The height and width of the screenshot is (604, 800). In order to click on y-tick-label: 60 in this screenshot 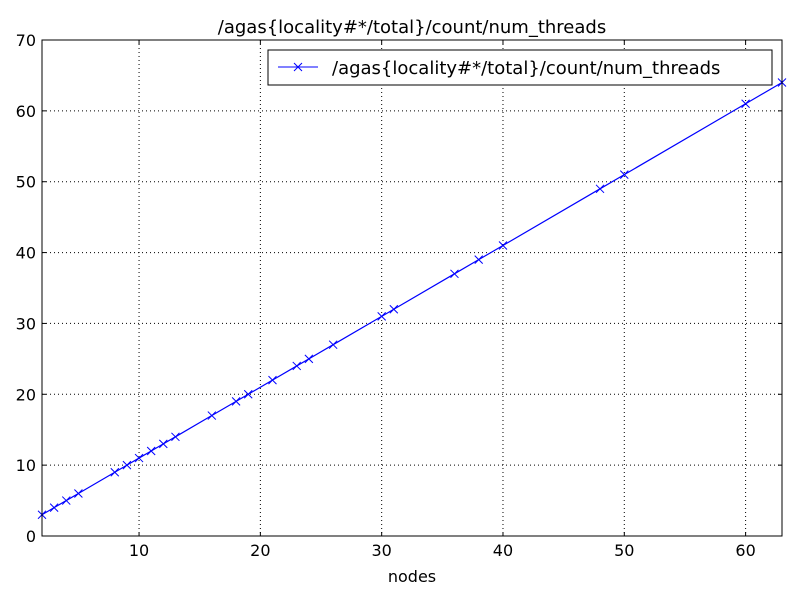, I will do `click(26, 111)`.